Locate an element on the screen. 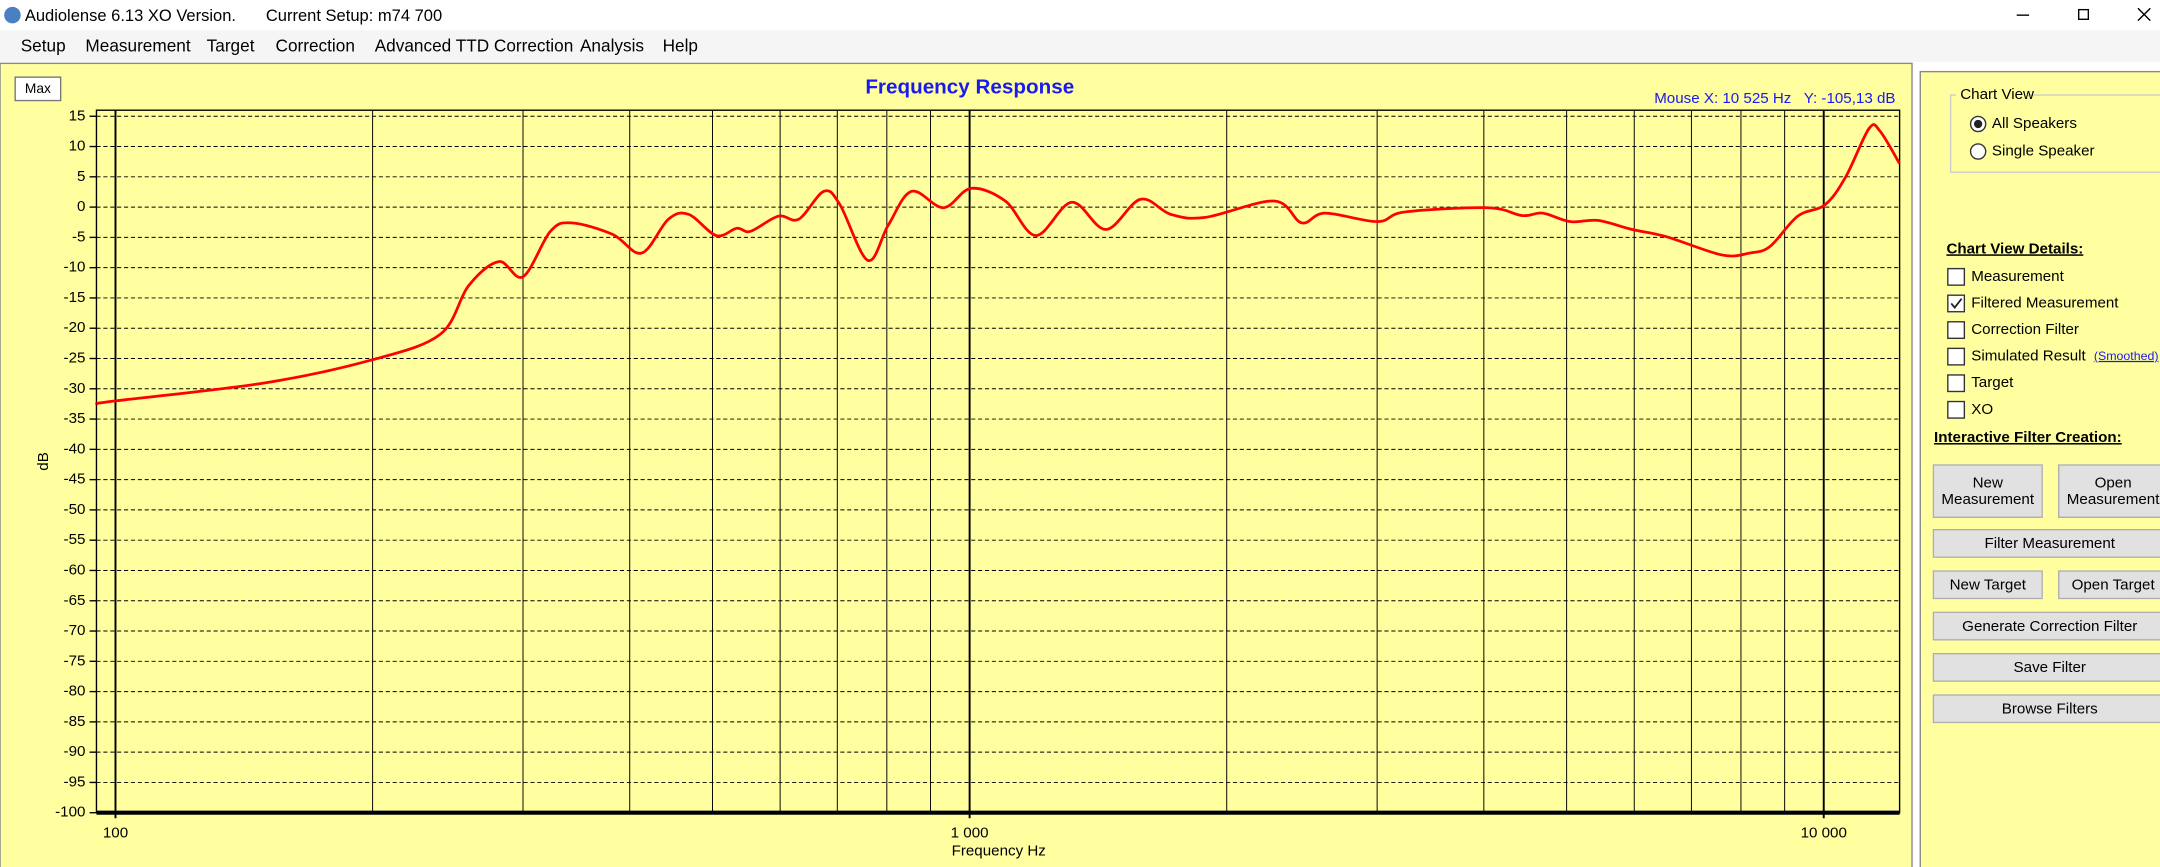 This screenshot has width=2160, height=867. checkbox-label: Filtered Measurement is located at coordinates (2045, 302).